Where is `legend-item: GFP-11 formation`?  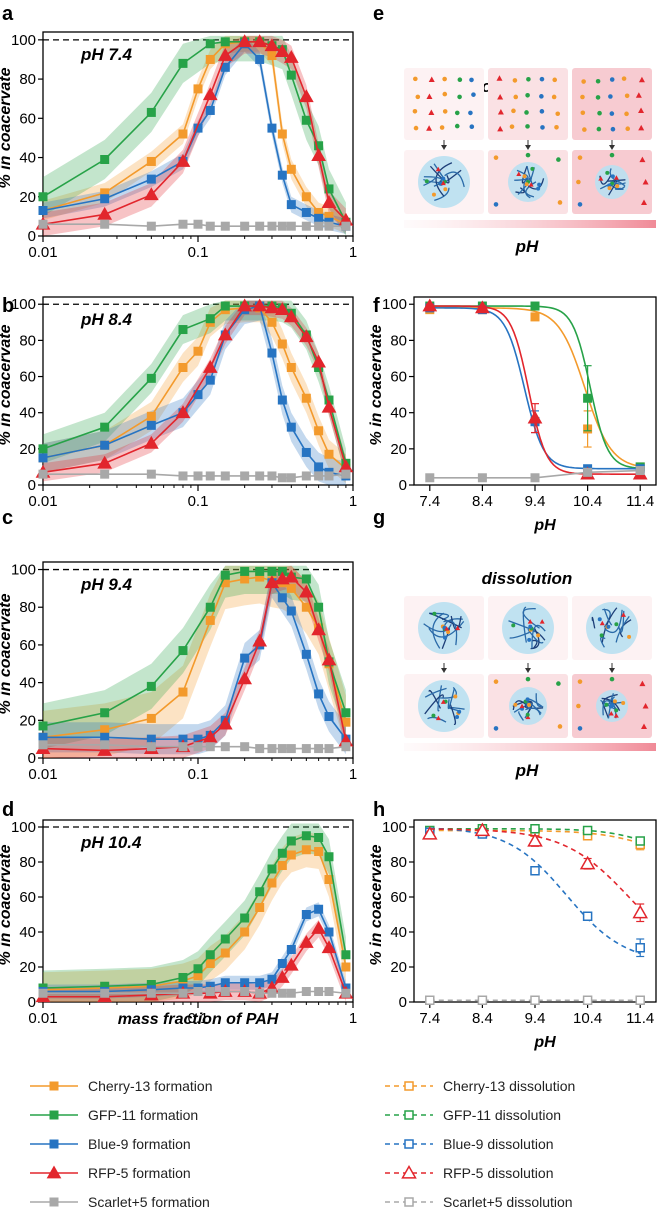 legend-item: GFP-11 formation is located at coordinates (114, 1115).